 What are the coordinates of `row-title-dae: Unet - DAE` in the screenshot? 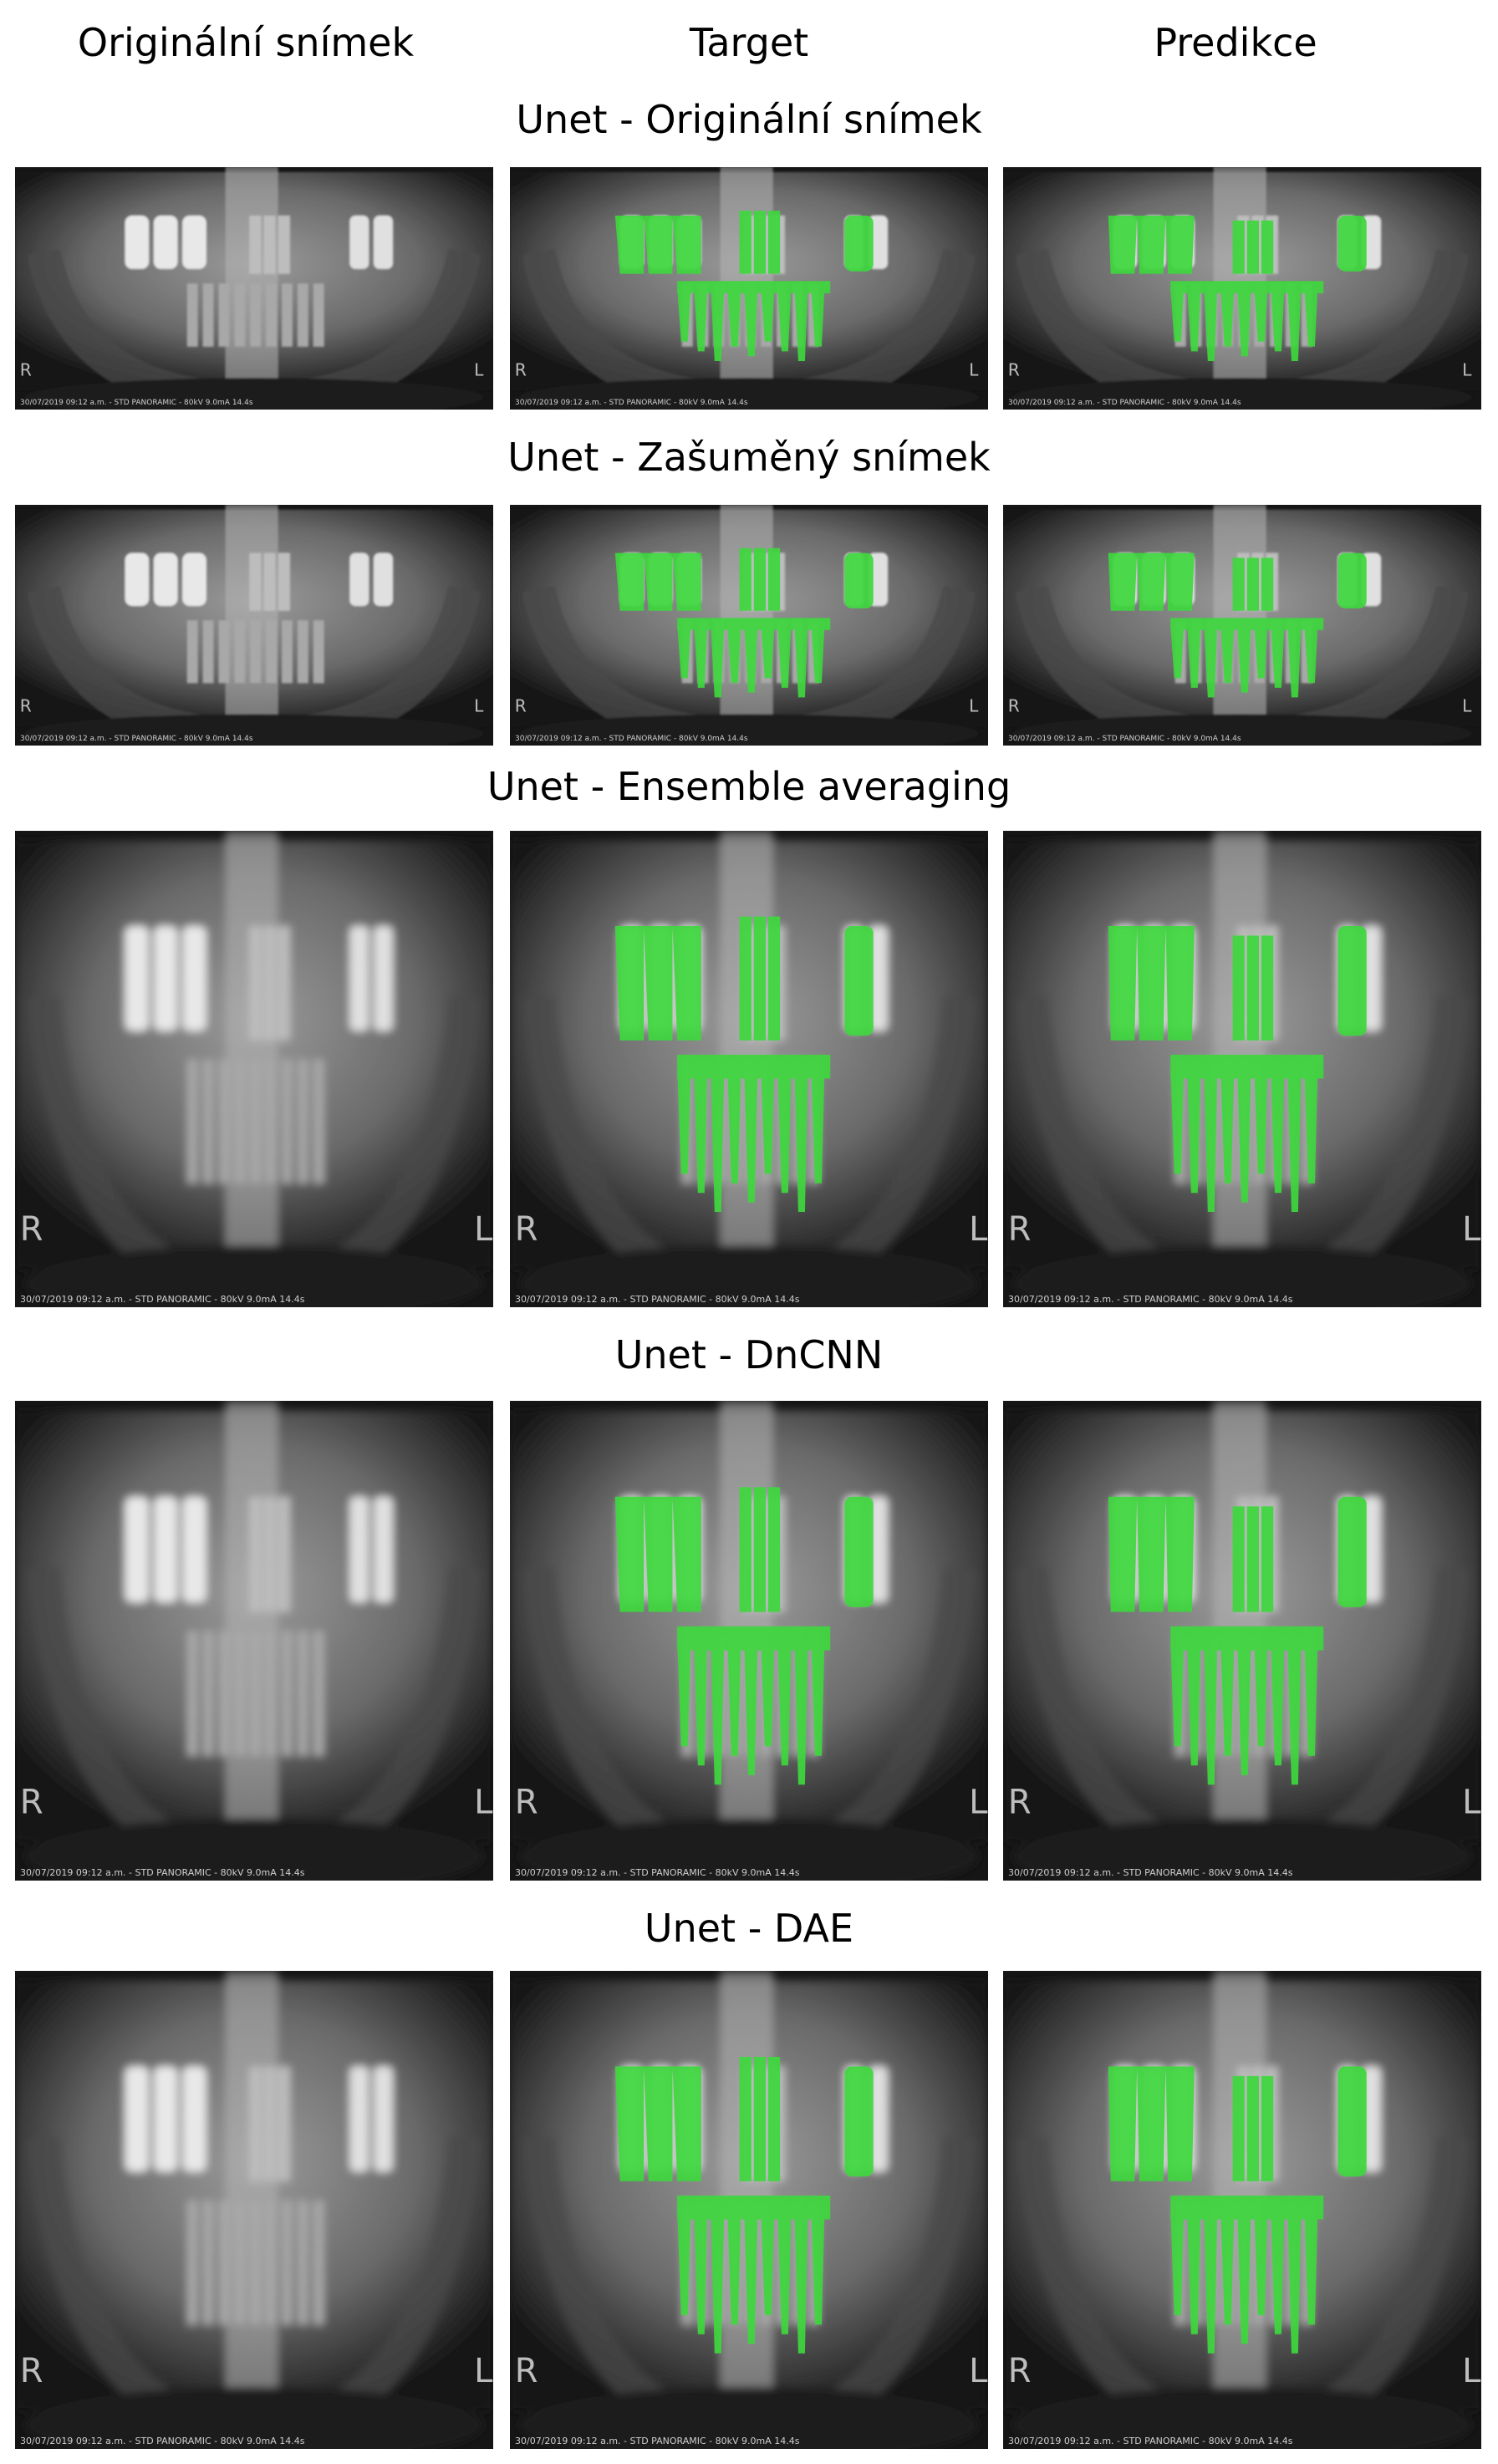 It's located at (749, 1928).